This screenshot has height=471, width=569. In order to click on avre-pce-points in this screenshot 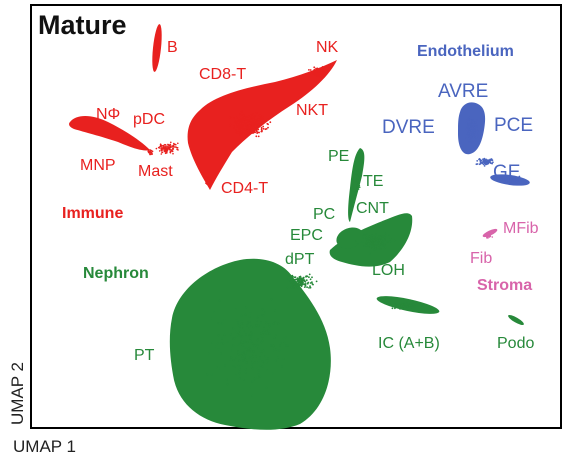, I will do `click(473, 130)`.